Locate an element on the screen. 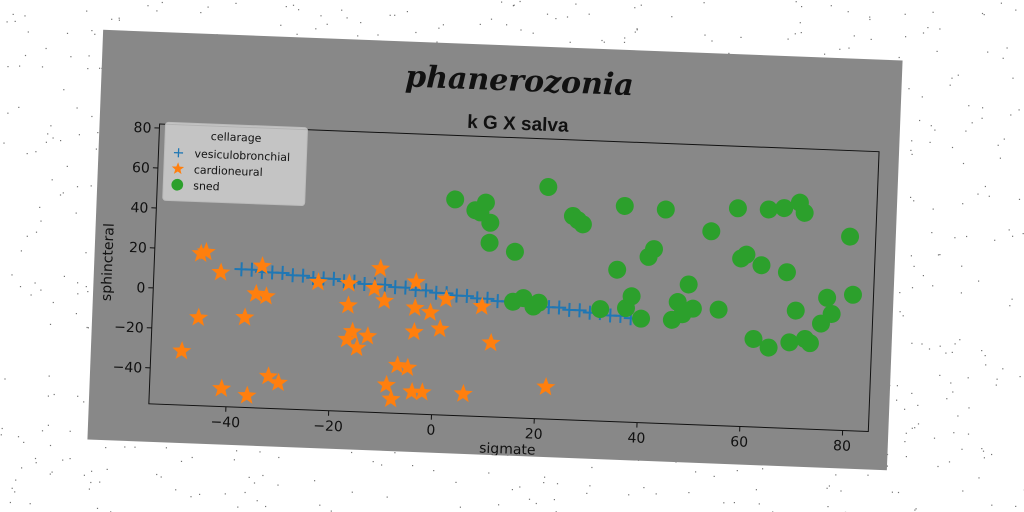  y-tick-label: −40 is located at coordinates (127, 367).